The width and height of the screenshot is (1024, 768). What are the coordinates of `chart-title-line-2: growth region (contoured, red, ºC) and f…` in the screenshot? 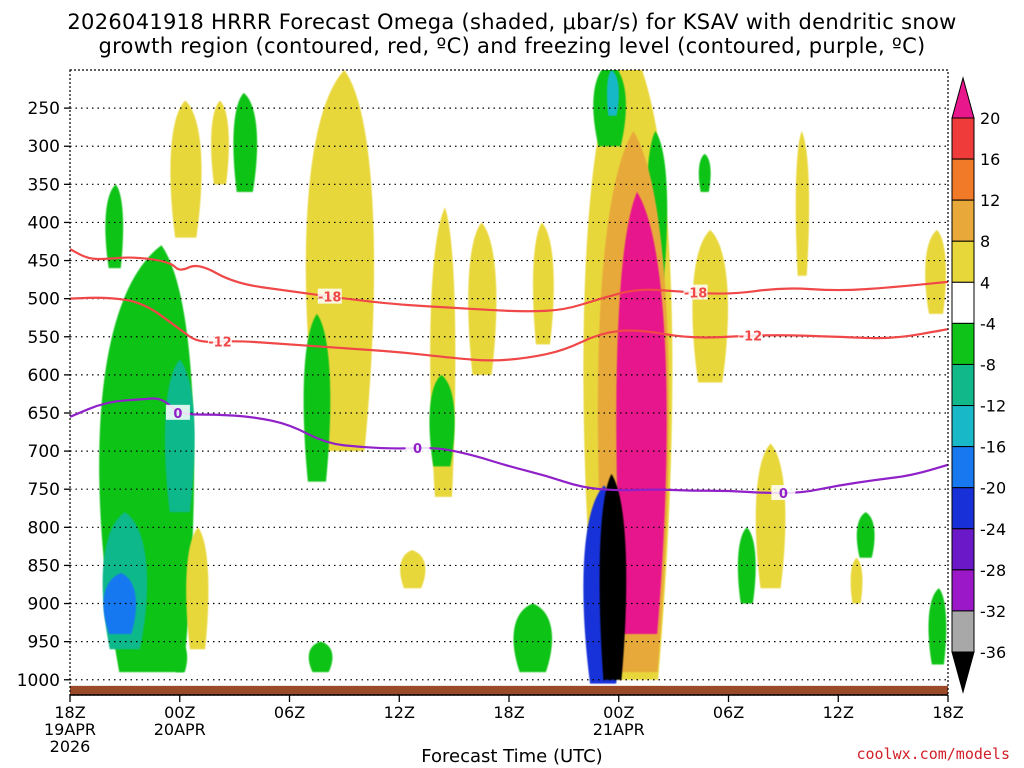 It's located at (512, 46).